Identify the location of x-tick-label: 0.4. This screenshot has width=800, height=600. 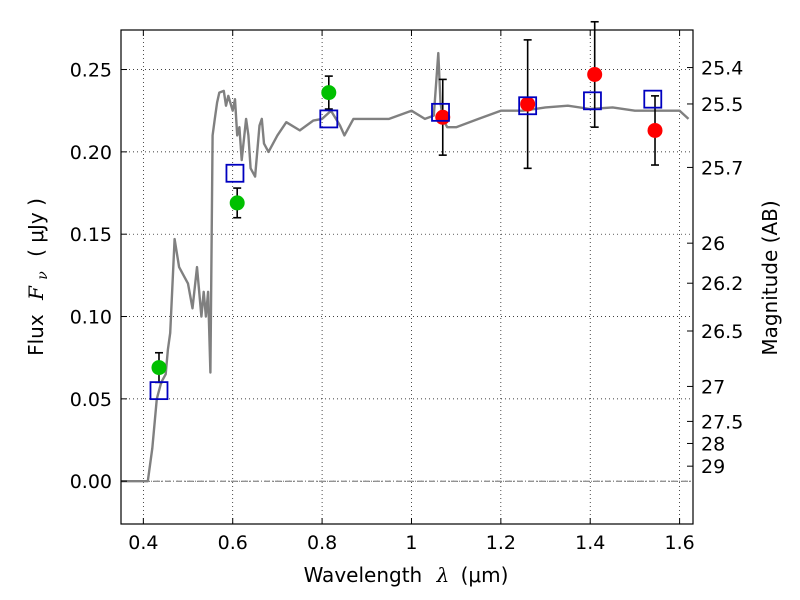
(143, 543).